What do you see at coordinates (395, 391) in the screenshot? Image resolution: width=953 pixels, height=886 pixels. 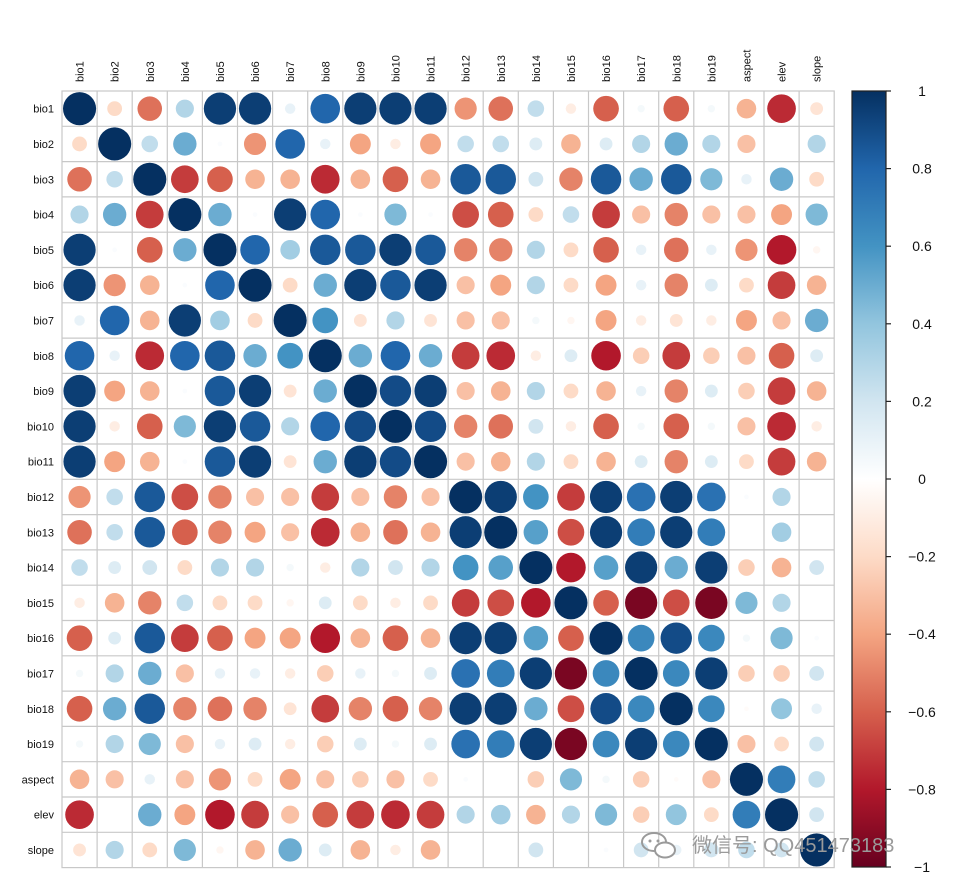 I see `corr-circle-bio9-bio10` at bounding box center [395, 391].